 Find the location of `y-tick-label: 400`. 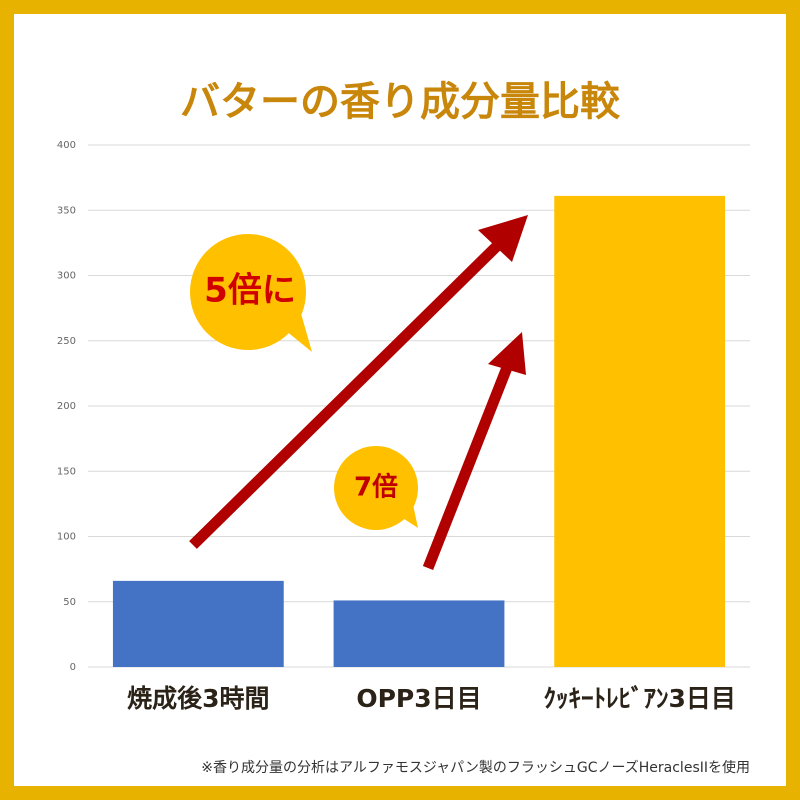

y-tick-label: 400 is located at coordinates (66, 145).